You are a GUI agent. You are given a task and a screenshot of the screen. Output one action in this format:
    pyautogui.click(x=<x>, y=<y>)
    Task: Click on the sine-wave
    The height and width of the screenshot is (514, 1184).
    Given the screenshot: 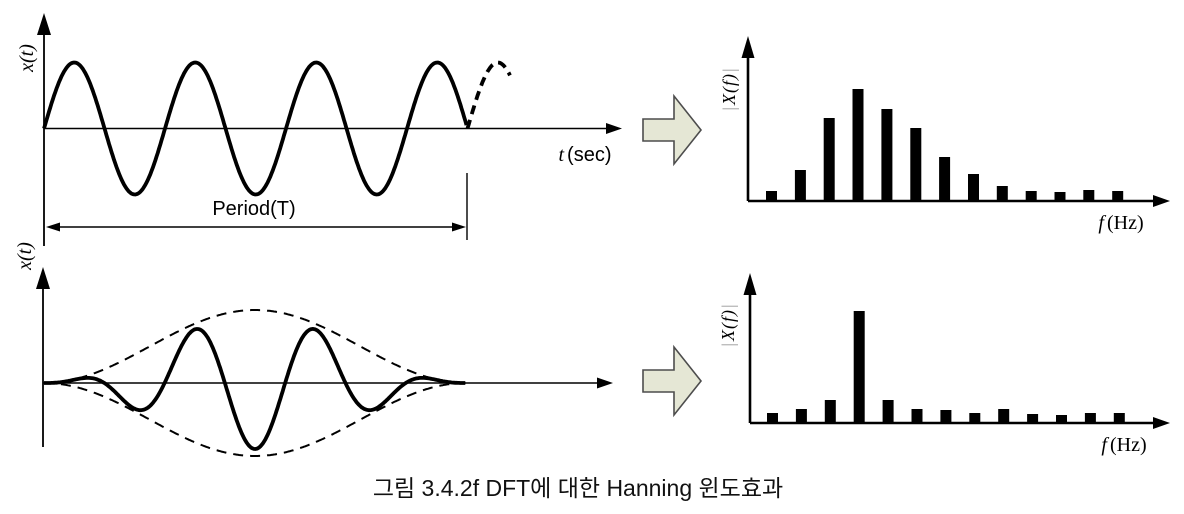 What is the action you would take?
    pyautogui.click(x=255, y=128)
    